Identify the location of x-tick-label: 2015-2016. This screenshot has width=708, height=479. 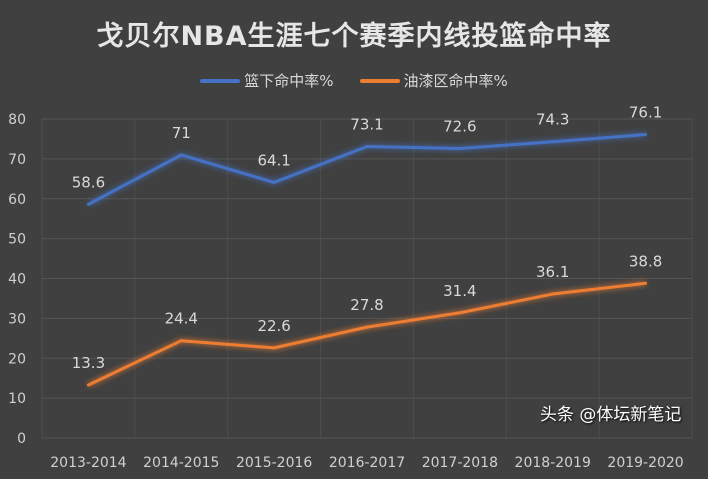
(274, 463).